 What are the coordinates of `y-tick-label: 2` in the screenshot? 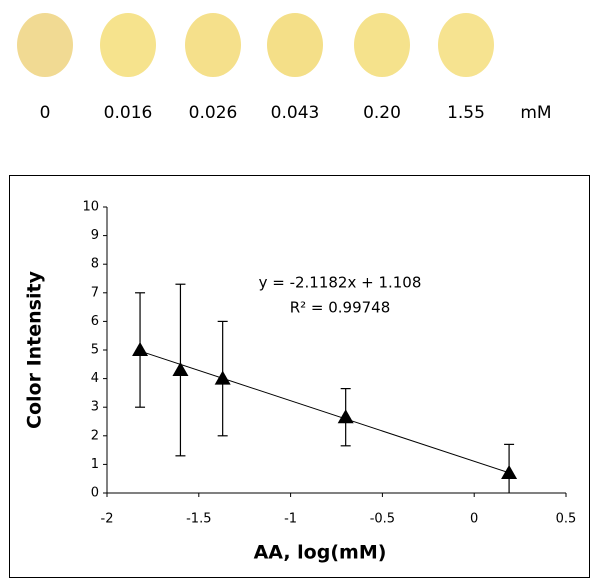 It's located at (95, 435).